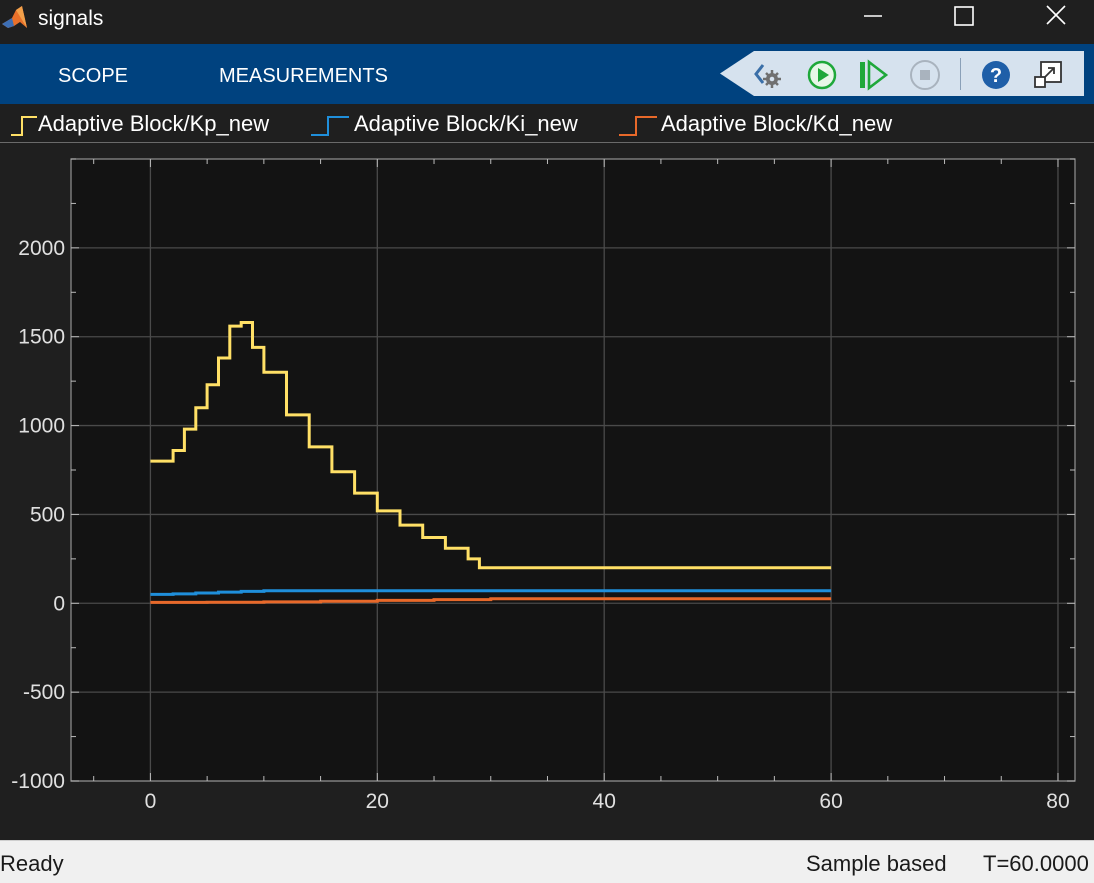 The image size is (1094, 883). I want to click on undock-icon, so click(1048, 74).